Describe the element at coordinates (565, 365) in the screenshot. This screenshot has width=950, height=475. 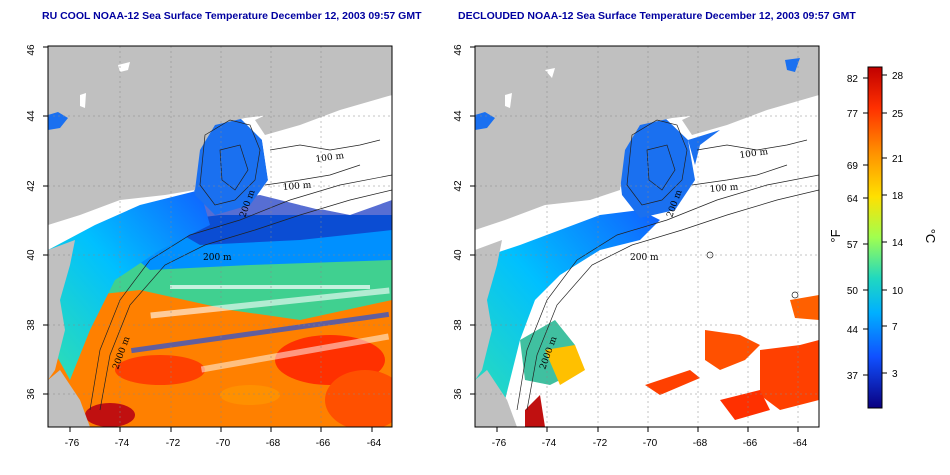
I see `right-warm-water` at that location.